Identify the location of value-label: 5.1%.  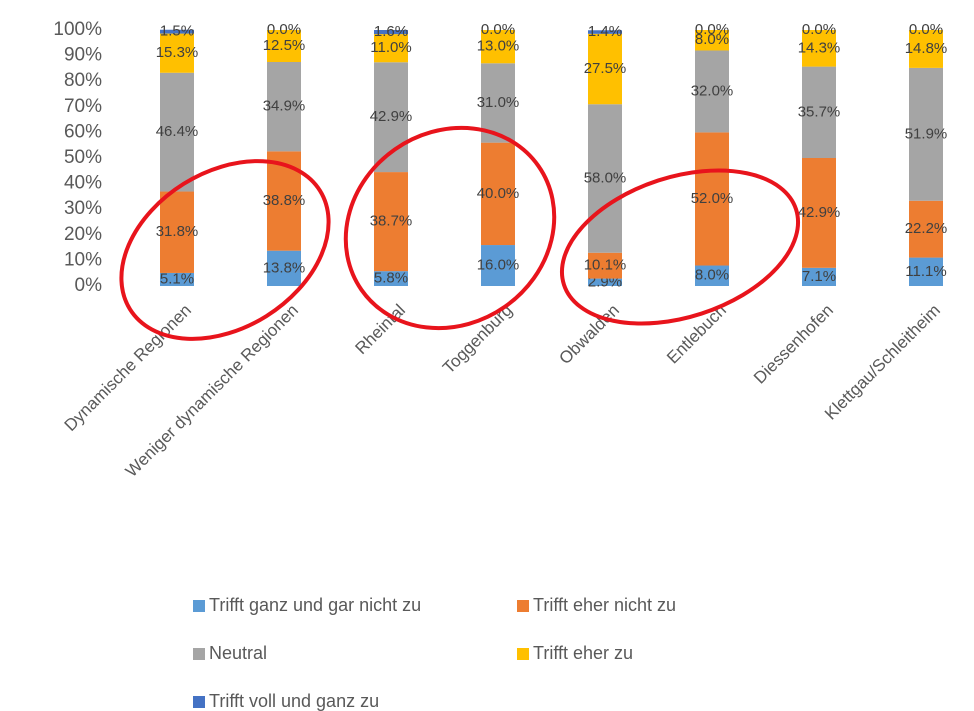
(177, 278).